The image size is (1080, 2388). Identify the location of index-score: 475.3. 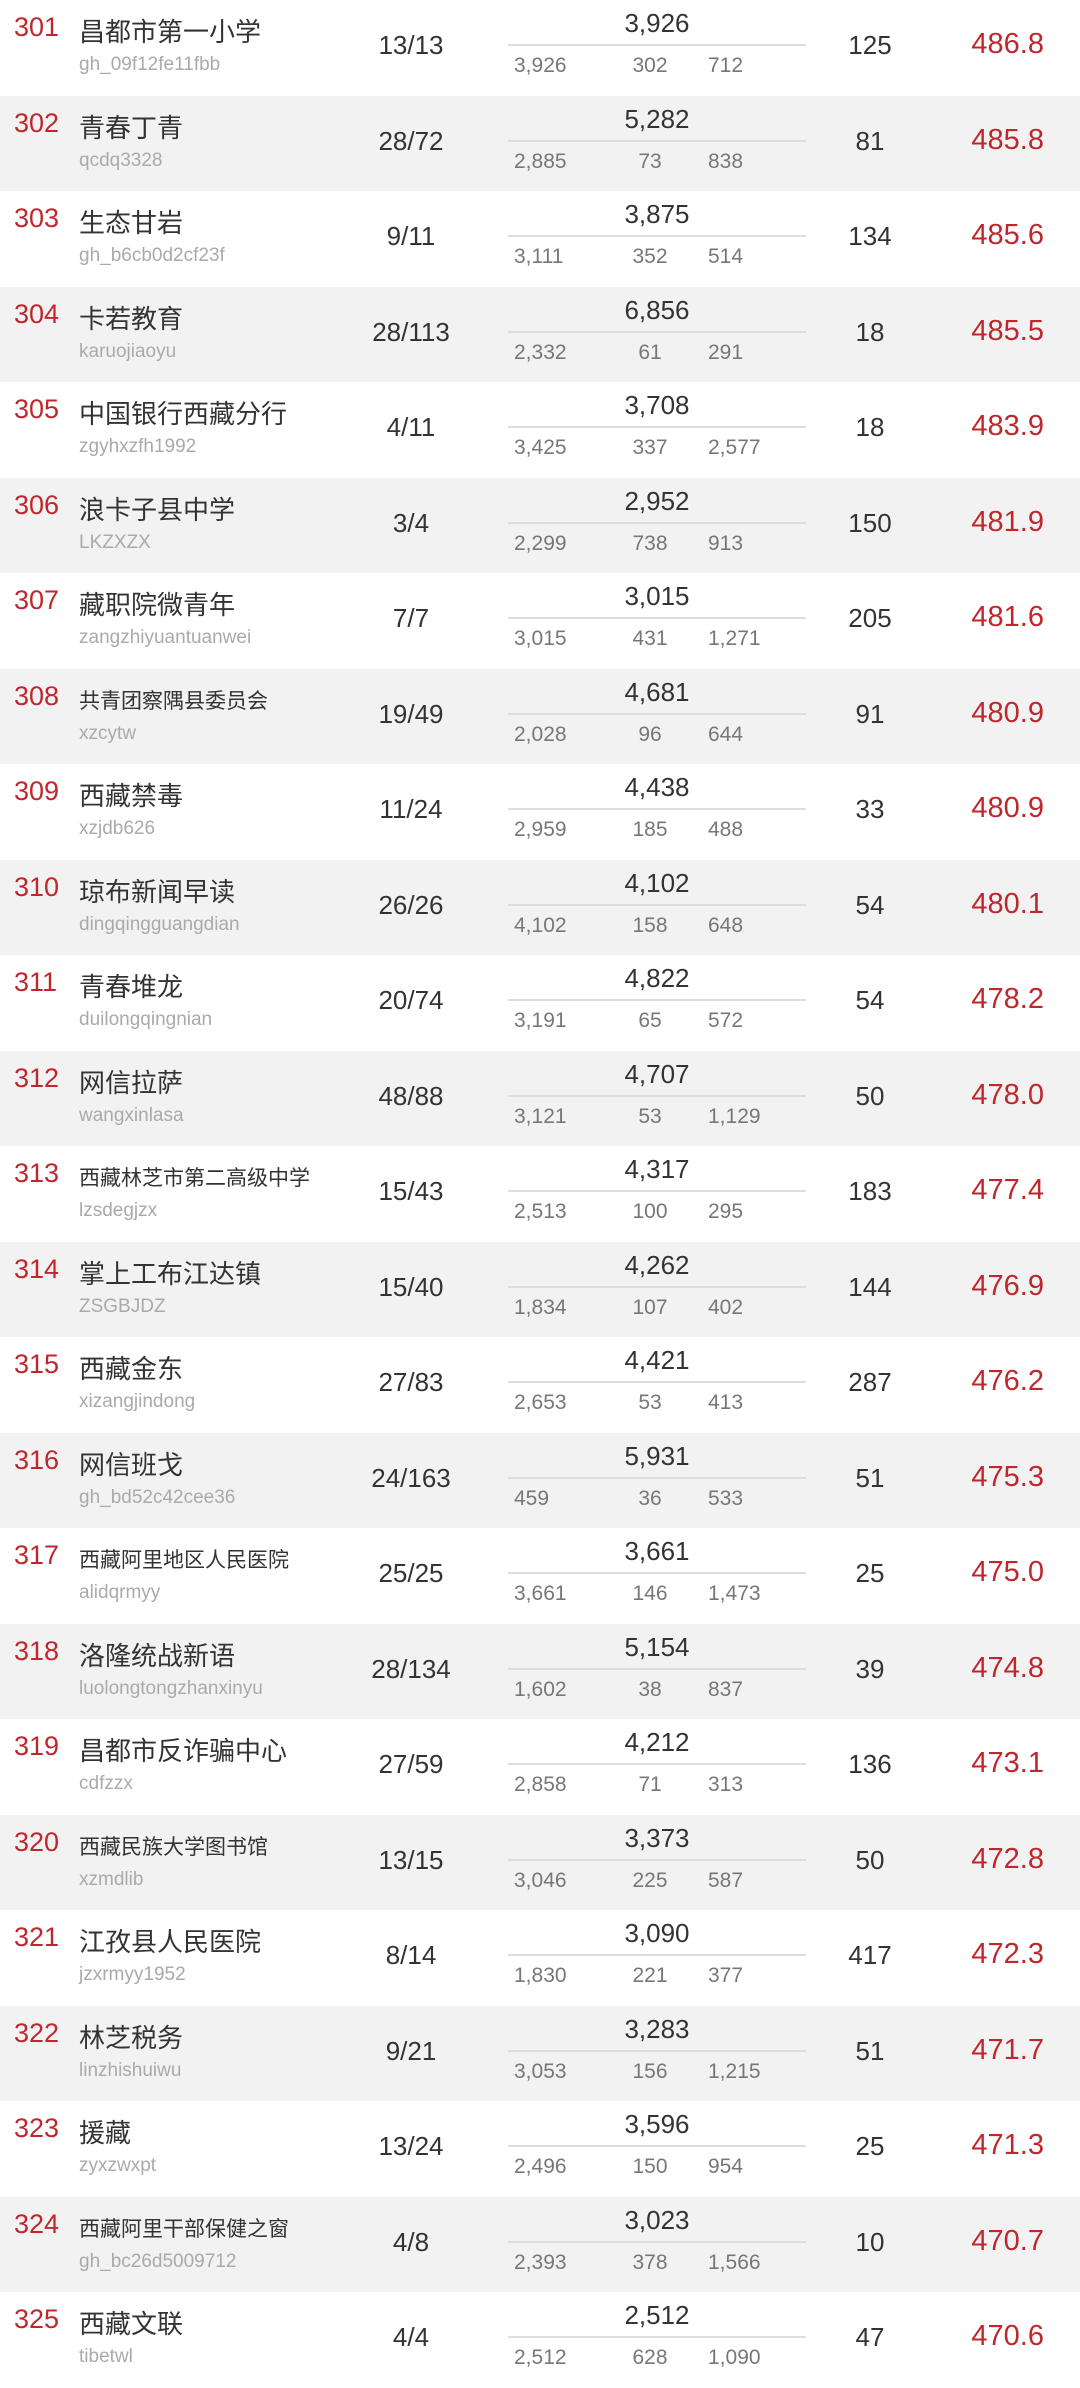
(1007, 1476).